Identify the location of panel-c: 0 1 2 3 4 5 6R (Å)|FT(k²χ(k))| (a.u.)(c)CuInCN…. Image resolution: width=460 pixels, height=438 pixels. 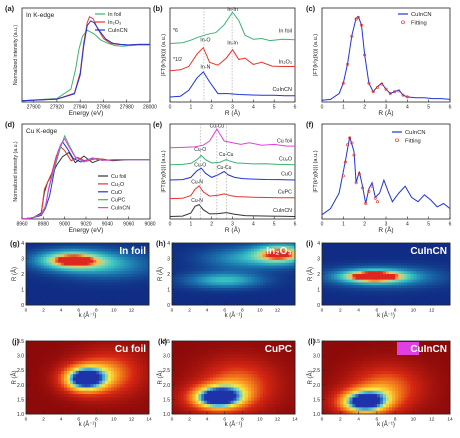
(379, 60).